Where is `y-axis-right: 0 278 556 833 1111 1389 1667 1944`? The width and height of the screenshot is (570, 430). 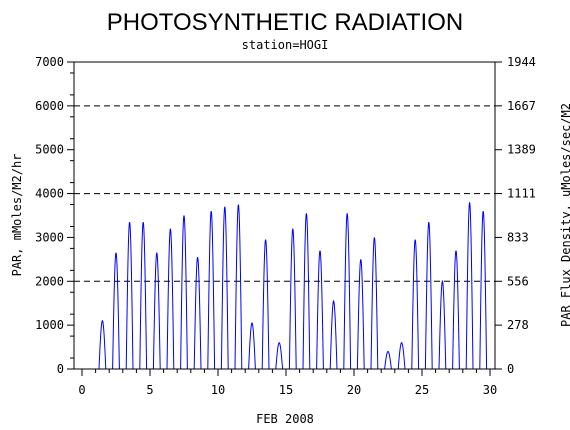 y-axis-right: 0 278 556 833 1111 1389 1667 1944 is located at coordinates (515, 215).